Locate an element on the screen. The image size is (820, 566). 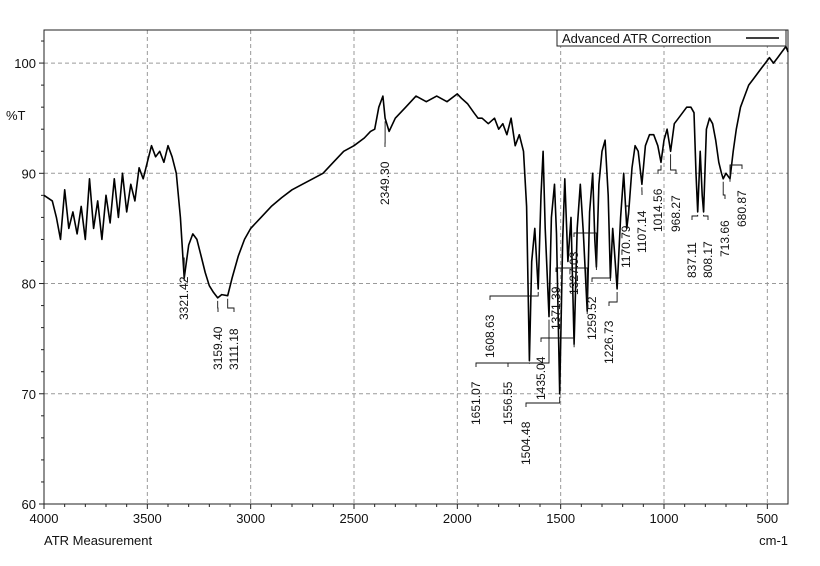
peak-annotation: 713.66 is located at coordinates (725, 219).